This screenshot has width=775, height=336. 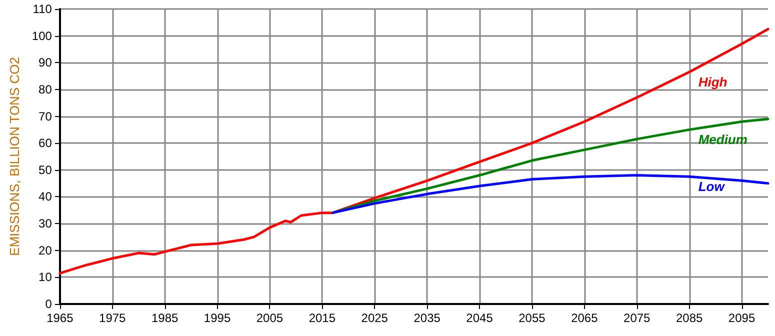 What do you see at coordinates (45, 223) in the screenshot?
I see `y-tick-label: 30` at bounding box center [45, 223].